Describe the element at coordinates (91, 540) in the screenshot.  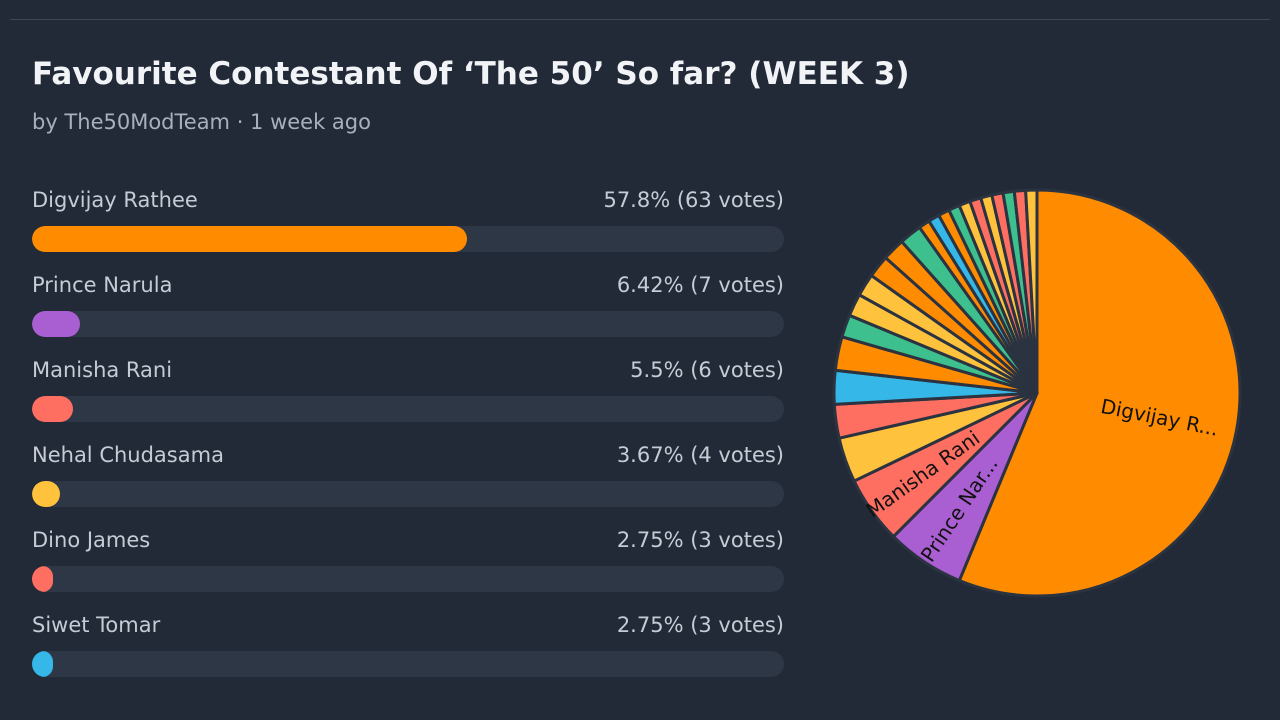
I see `option-name: Dino James` at that location.